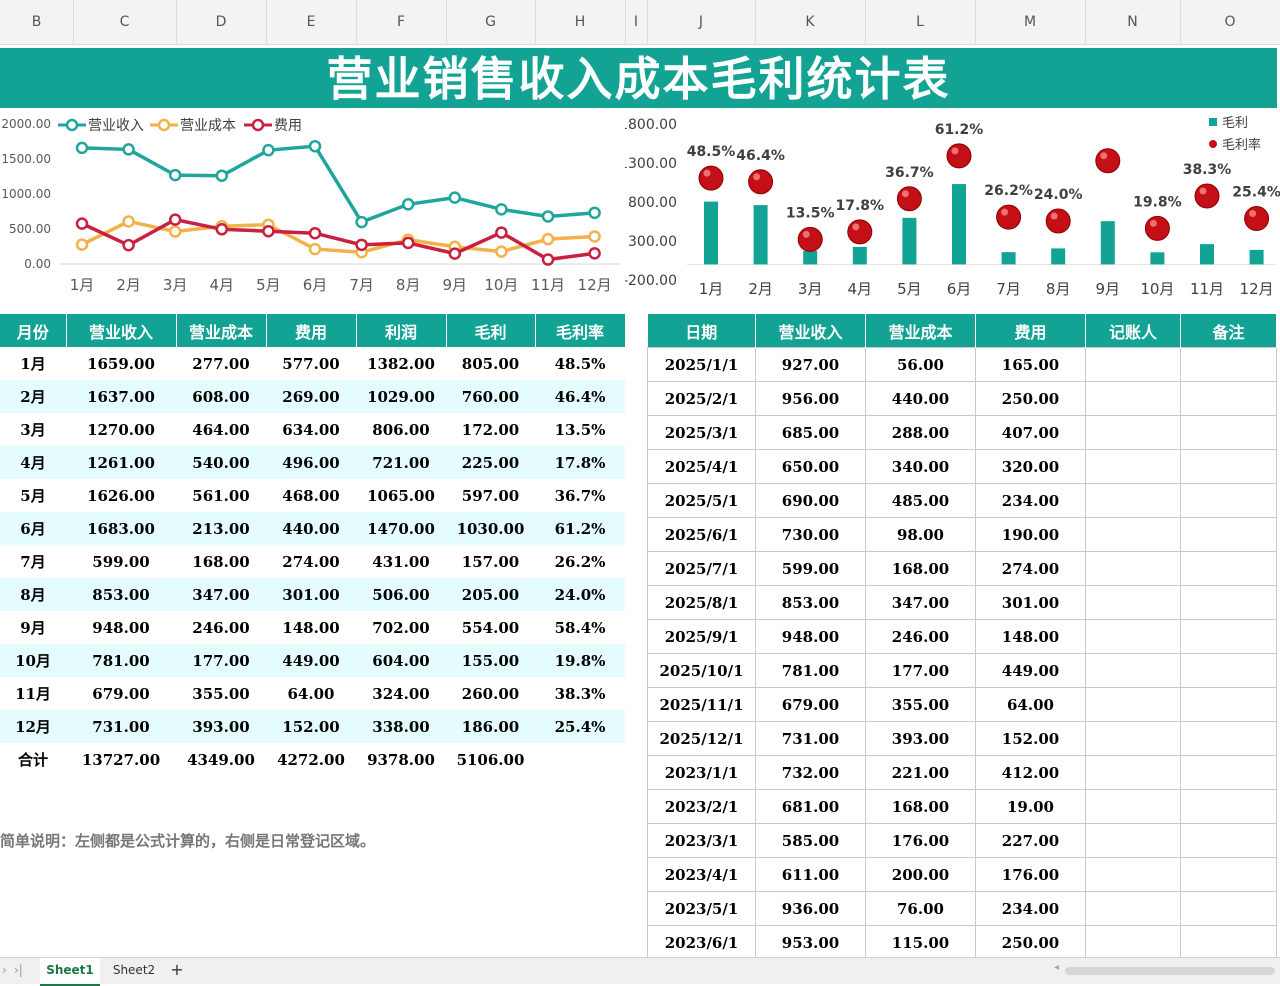 The height and width of the screenshot is (986, 1280). What do you see at coordinates (701, 500) in the screenshot?
I see `cell-date: 2025/5/1` at bounding box center [701, 500].